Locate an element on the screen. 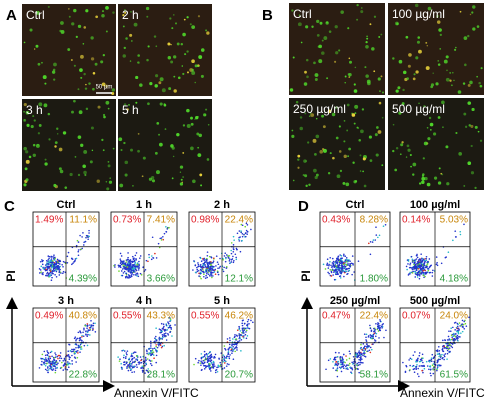 The width and height of the screenshot is (500, 404). plot-title: 2 h is located at coordinates (222, 205).